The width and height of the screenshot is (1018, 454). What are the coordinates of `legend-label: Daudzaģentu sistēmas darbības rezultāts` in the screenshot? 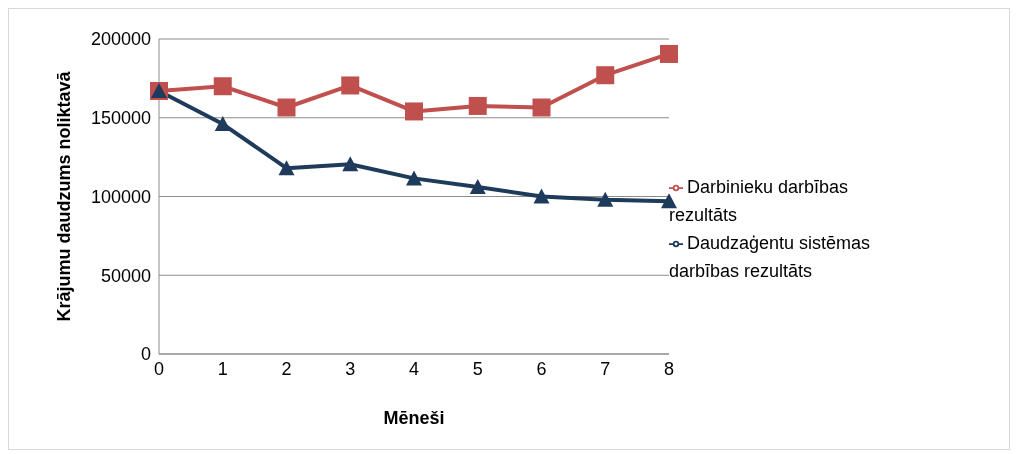 It's located at (770, 257).